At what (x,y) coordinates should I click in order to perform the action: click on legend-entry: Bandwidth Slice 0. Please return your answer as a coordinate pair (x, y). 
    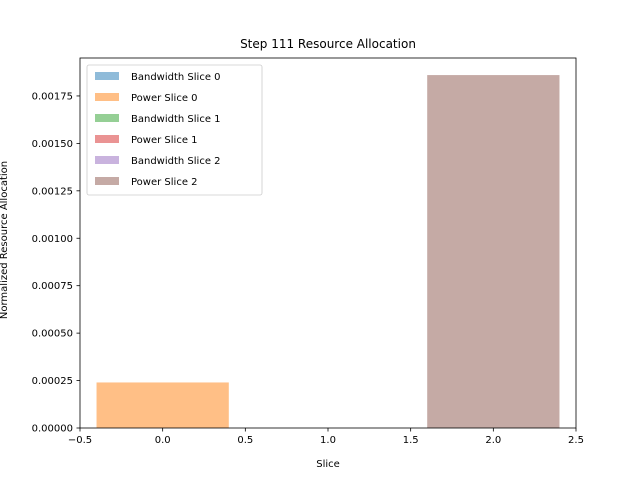
    Looking at the image, I should click on (176, 77).